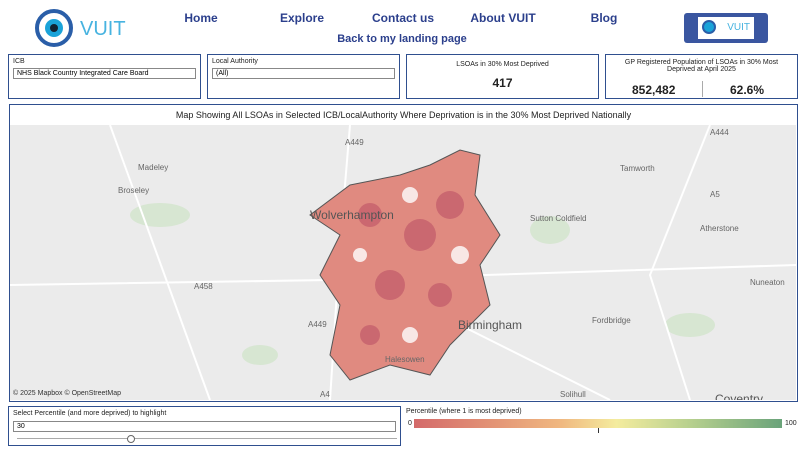  I want to click on legend-tick, so click(598, 430).